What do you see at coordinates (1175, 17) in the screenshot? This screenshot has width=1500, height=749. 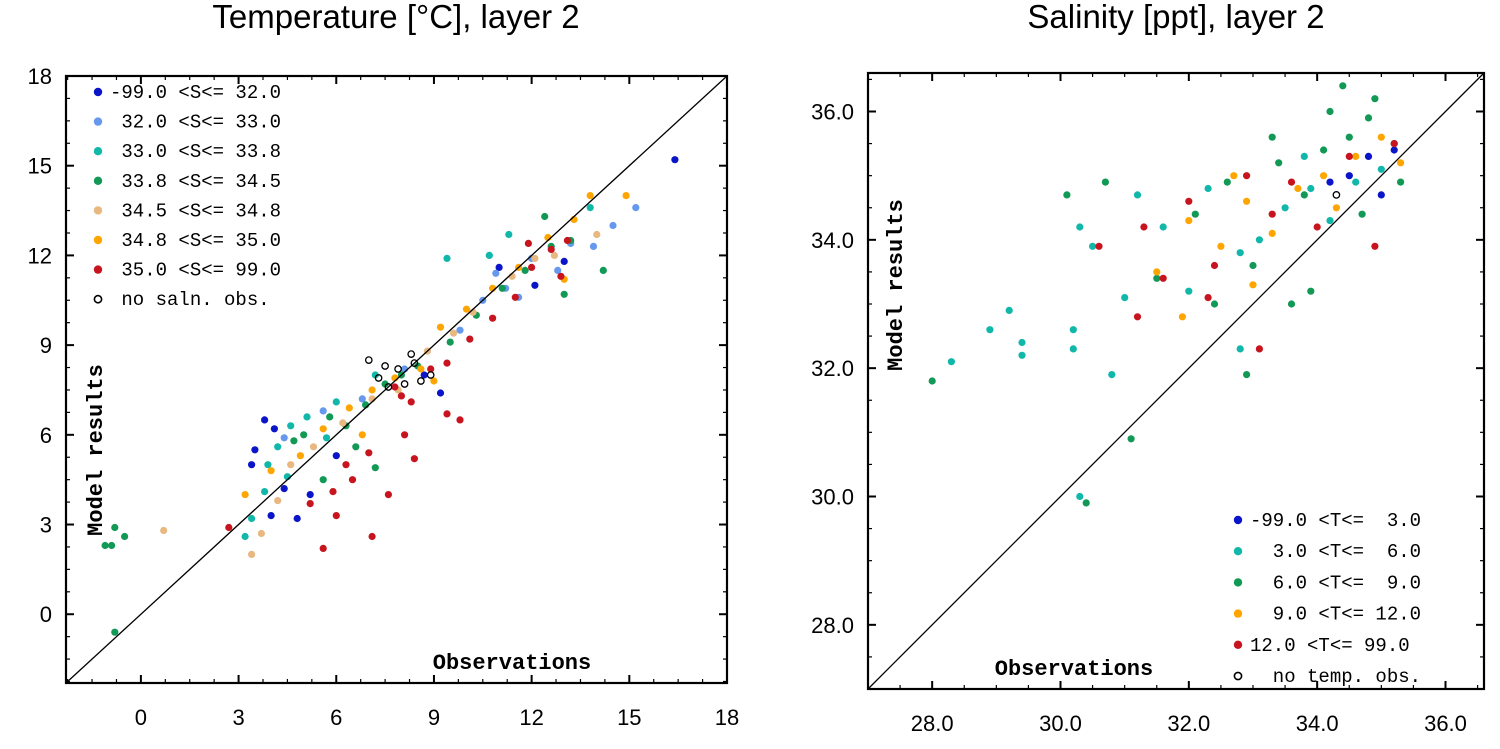 I see `chart-title: Salinity [ppt], layer 2` at bounding box center [1175, 17].